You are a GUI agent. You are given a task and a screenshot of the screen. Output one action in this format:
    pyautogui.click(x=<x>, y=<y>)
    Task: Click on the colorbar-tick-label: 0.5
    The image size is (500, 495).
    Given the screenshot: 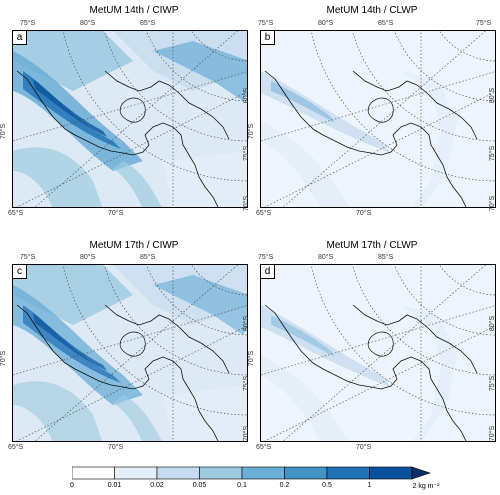 What is the action you would take?
    pyautogui.click(x=327, y=485)
    